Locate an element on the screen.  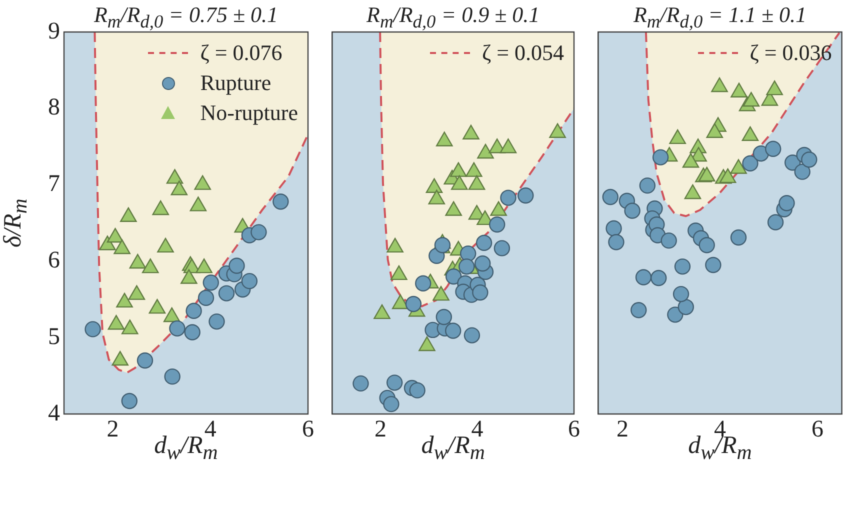
legend-label: Rupture is located at coordinates (236, 83).